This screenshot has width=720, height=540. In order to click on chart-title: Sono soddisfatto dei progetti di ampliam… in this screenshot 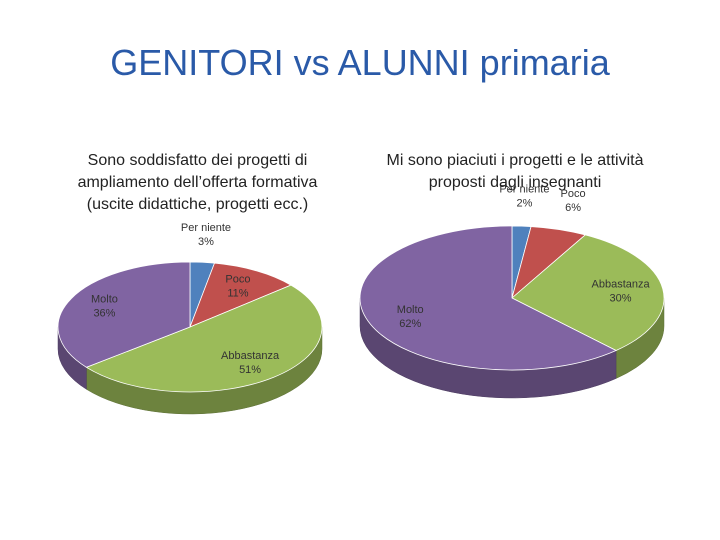, I will do `click(197, 182)`.